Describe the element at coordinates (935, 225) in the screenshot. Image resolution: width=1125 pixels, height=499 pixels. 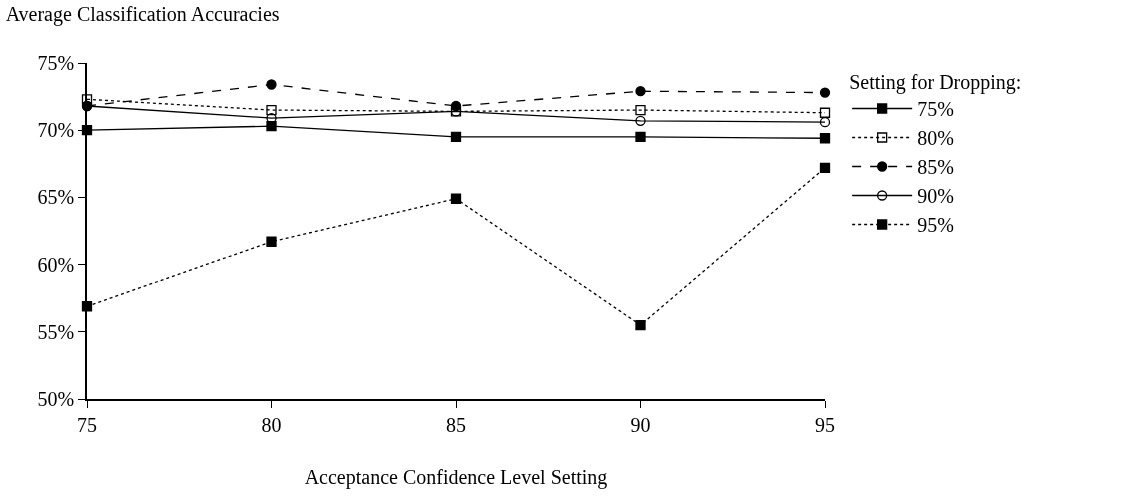
I see `legend-label: 95%` at that location.